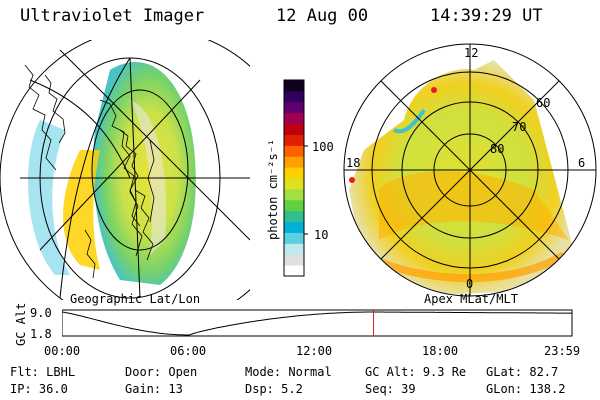 The height and width of the screenshot is (400, 600). What do you see at coordinates (526, 389) in the screenshot?
I see `status-glon: GLon: 138.2` at bounding box center [526, 389].